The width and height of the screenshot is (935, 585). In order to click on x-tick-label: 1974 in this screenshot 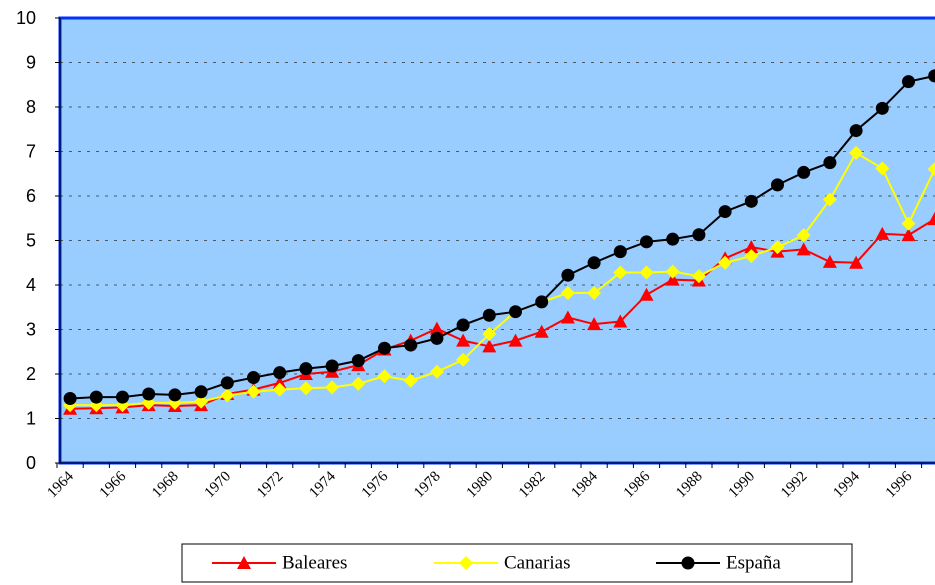, I will do `click(322, 484)`.